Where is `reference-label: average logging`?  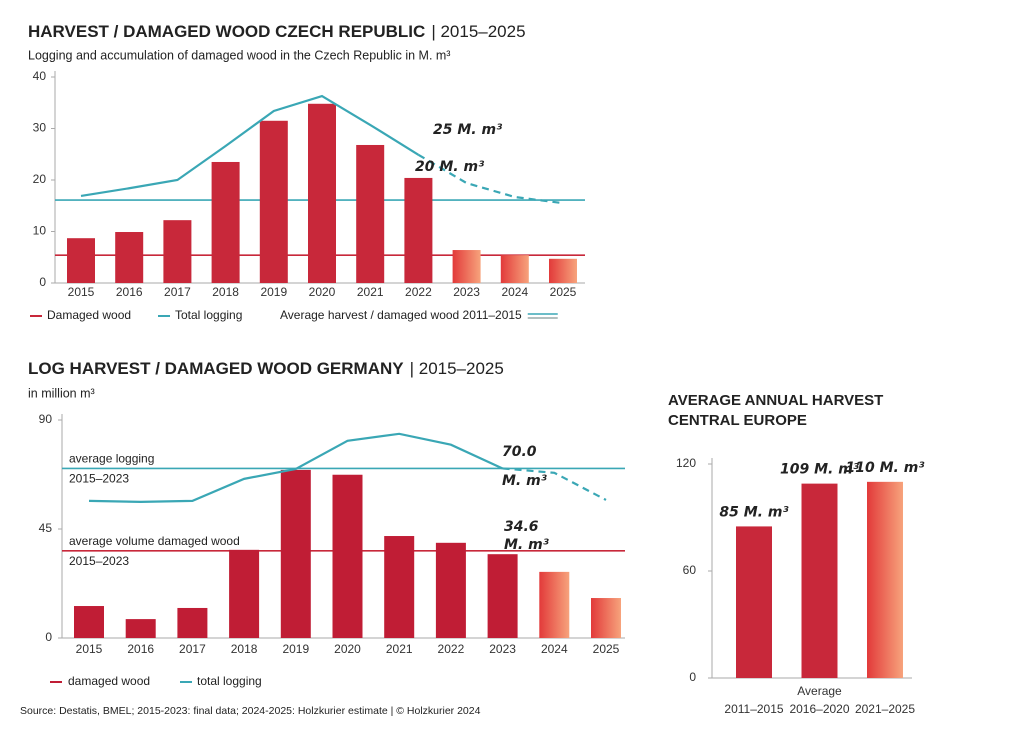
reference-label: average logging is located at coordinates (111, 459).